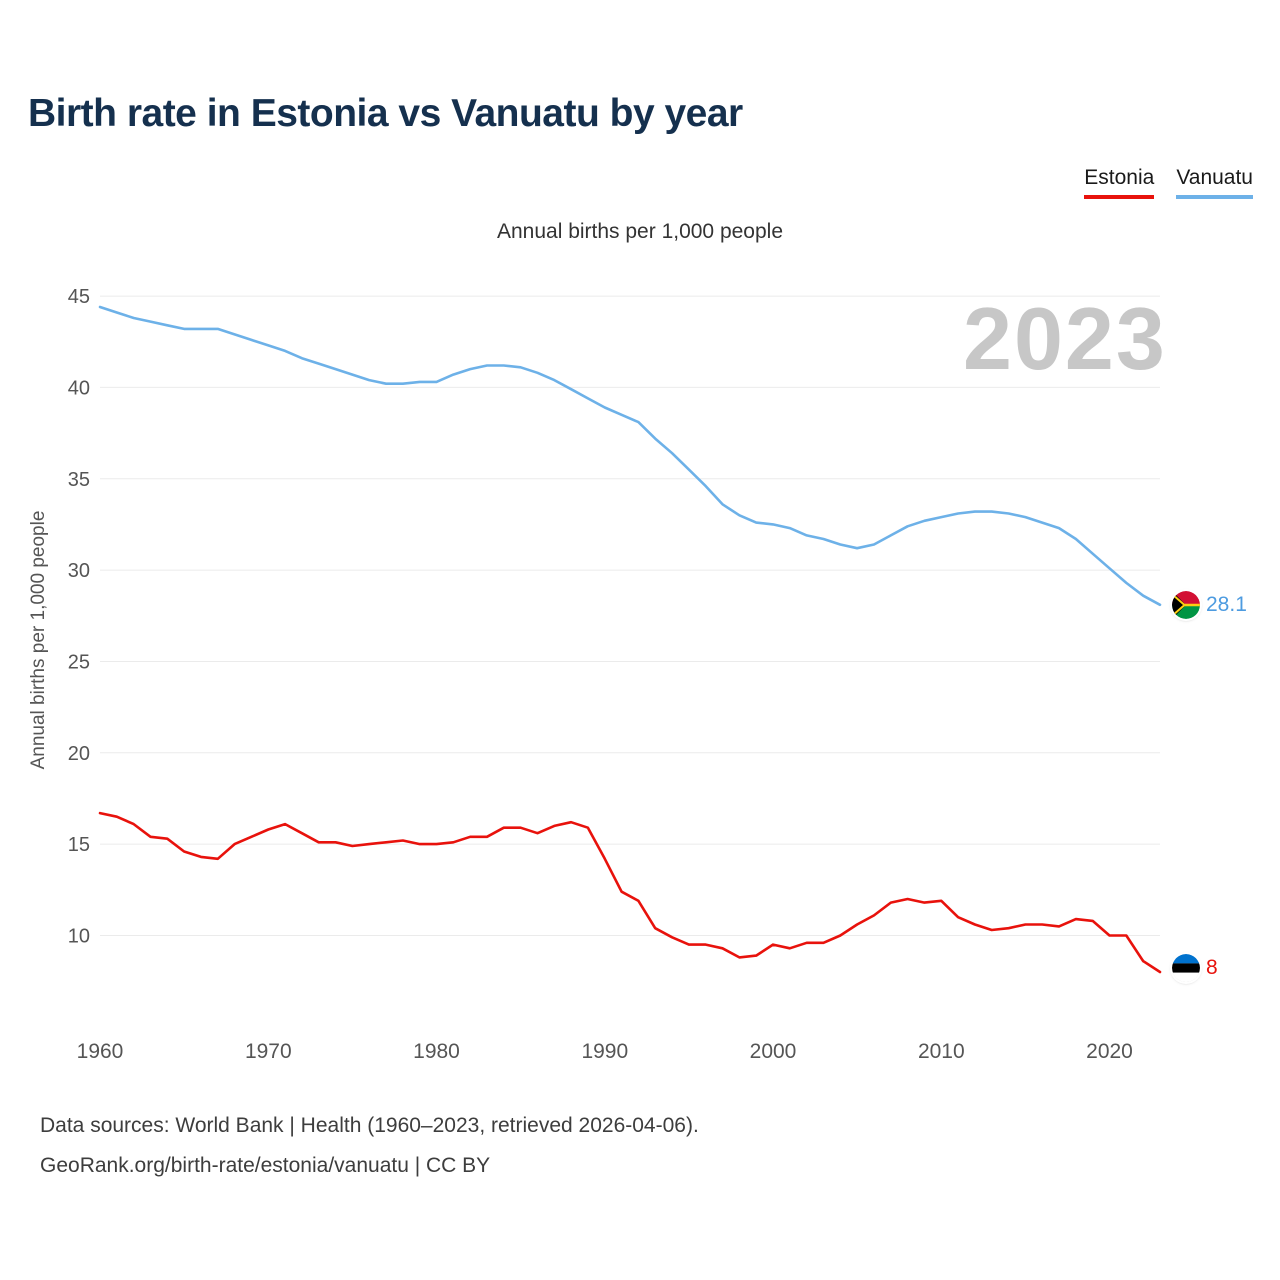  Describe the element at coordinates (640, 231) in the screenshot. I see `chart-subtitle: Annual births per 1,000 people` at that location.